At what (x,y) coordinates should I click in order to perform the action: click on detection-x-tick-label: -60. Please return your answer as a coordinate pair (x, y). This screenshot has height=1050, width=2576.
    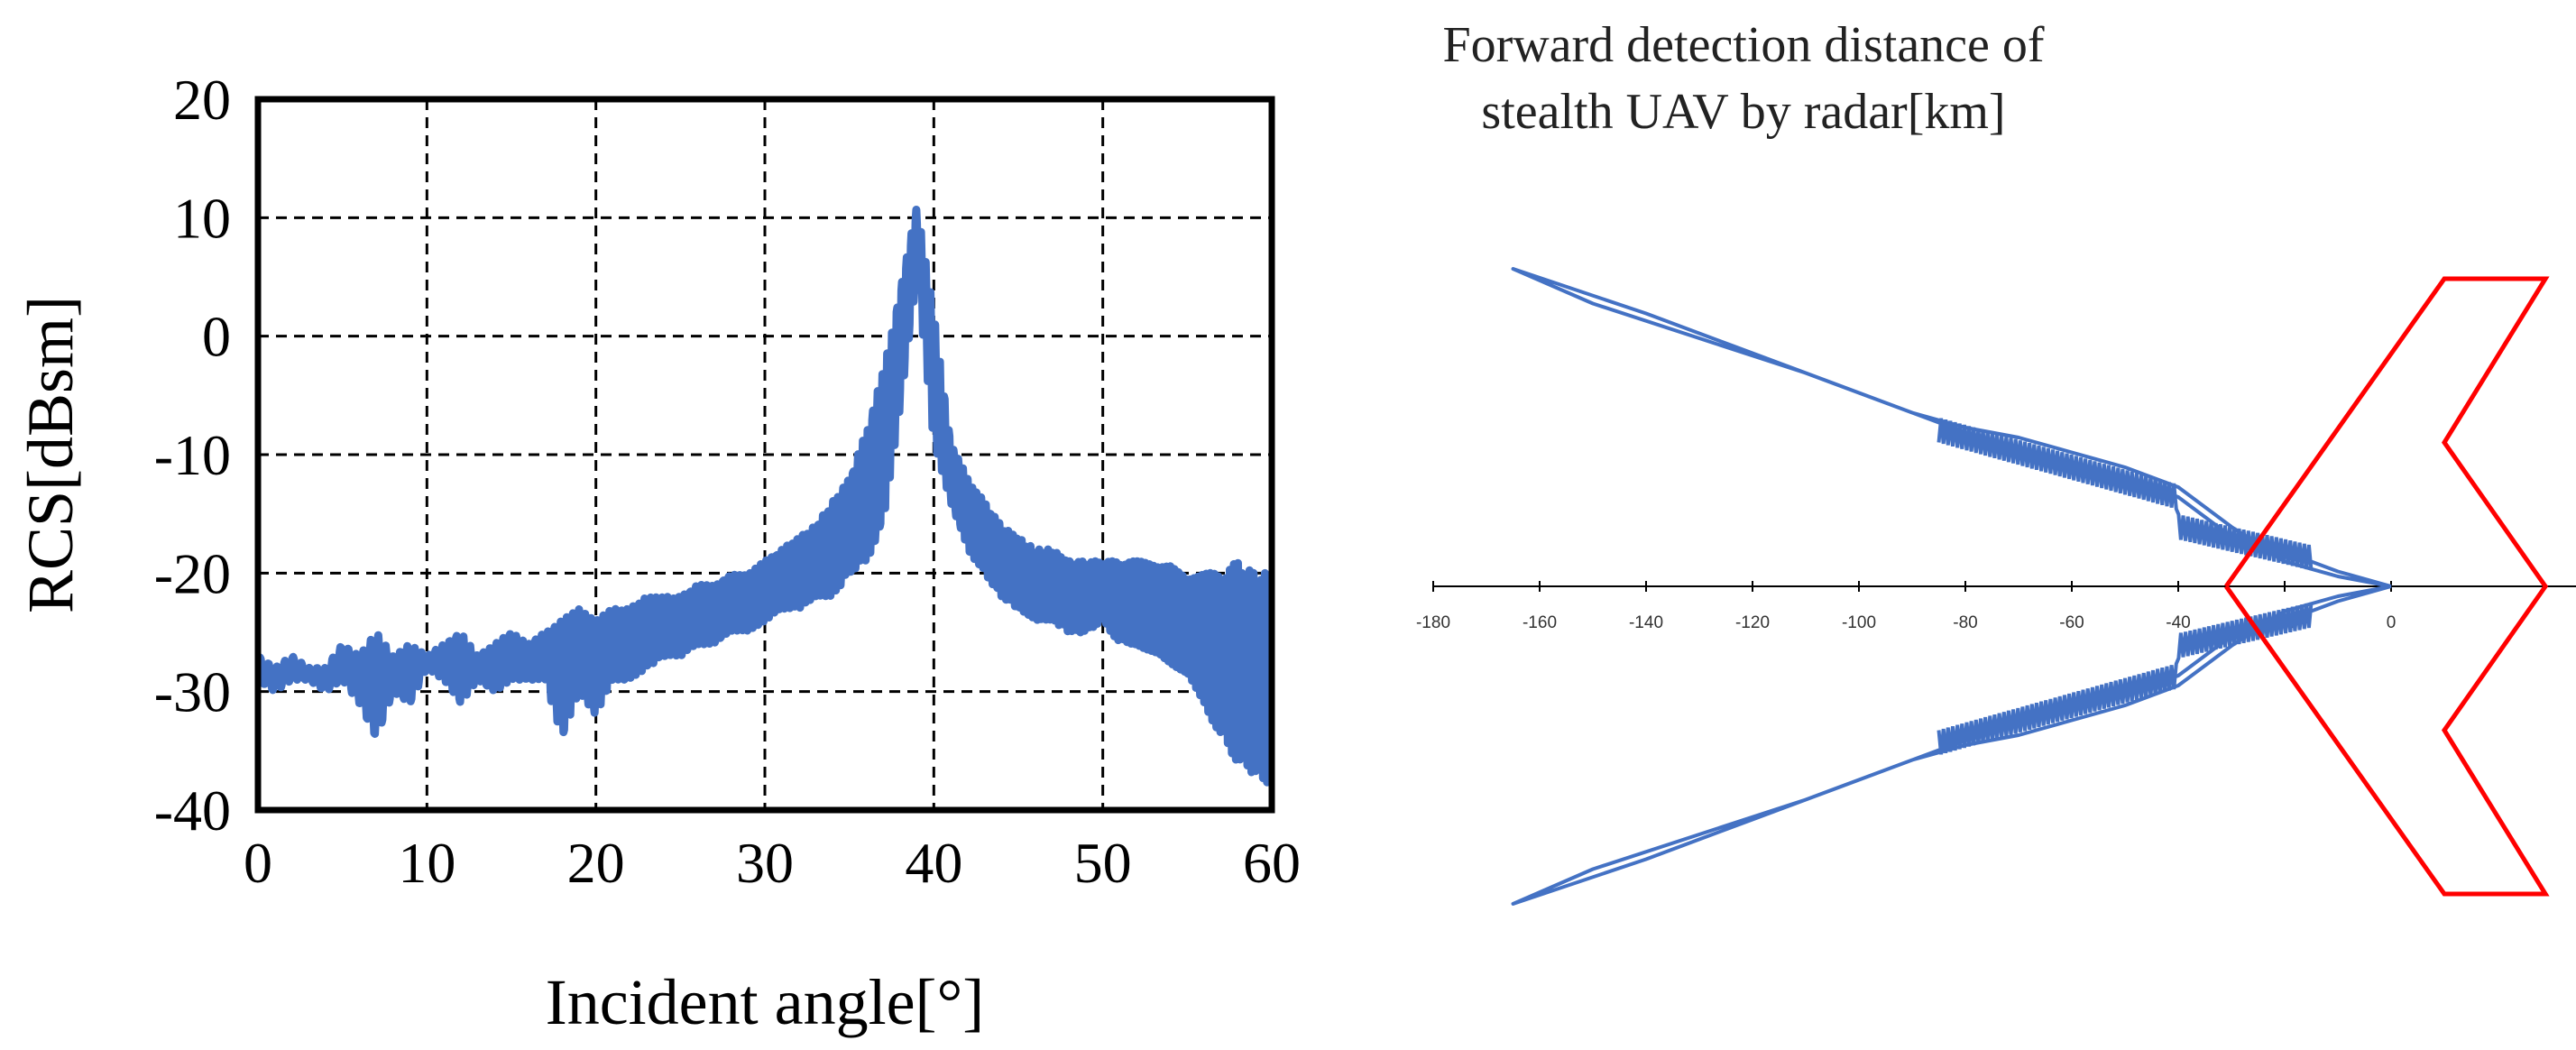
    Looking at the image, I should click on (2071, 622).